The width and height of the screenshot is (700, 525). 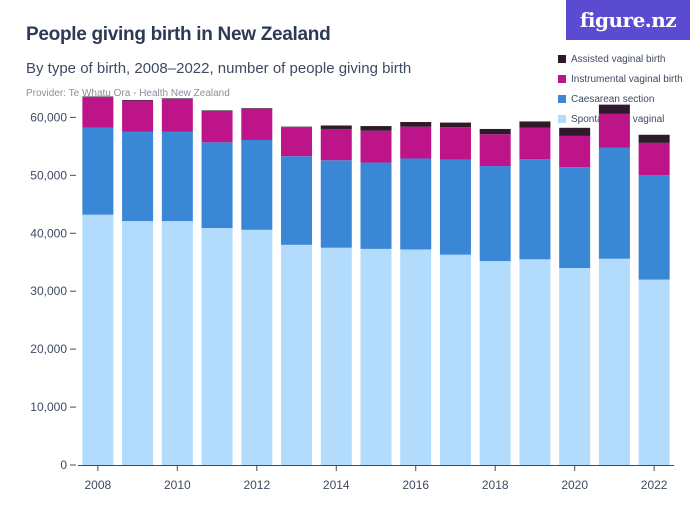 I want to click on y-tick-label: 50,000, so click(x=48, y=175).